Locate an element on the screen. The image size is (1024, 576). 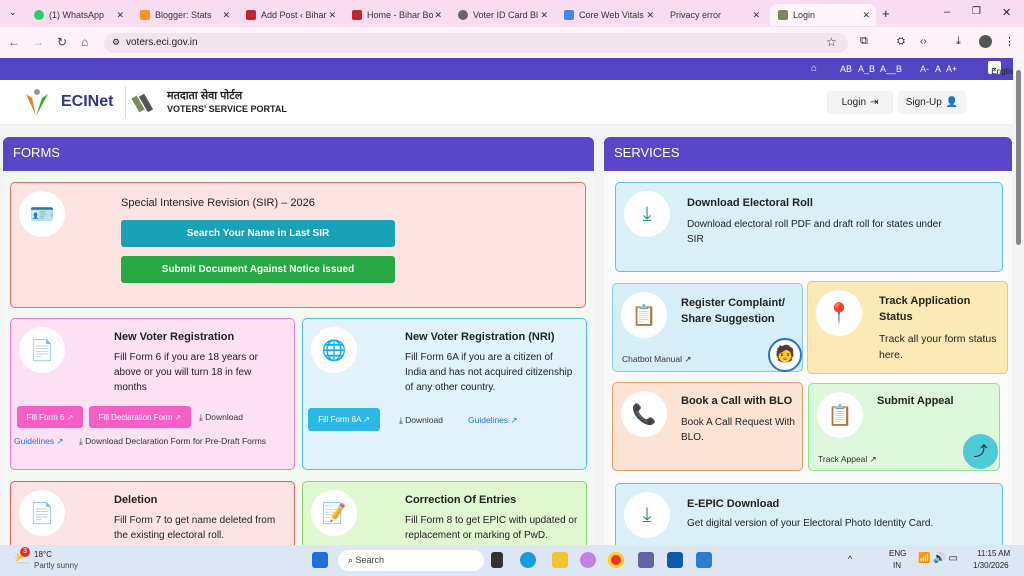
extensions-icon: ⧉ is located at coordinates (864, 41).